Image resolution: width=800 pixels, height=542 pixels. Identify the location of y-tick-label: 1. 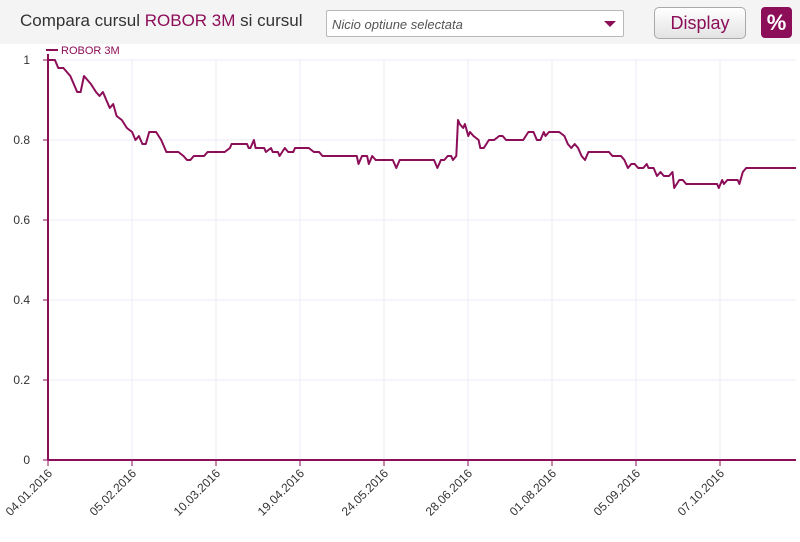
(26, 60).